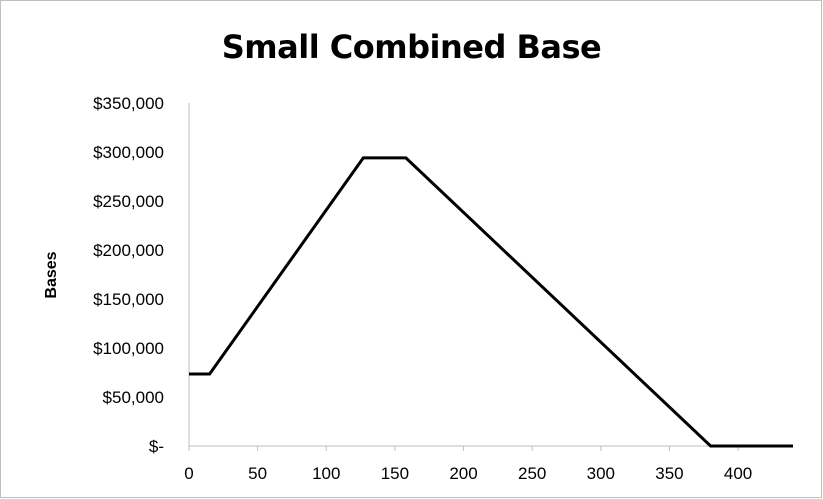 This screenshot has width=823, height=499. What do you see at coordinates (463, 473) in the screenshot?
I see `x-tick-label: 200` at bounding box center [463, 473].